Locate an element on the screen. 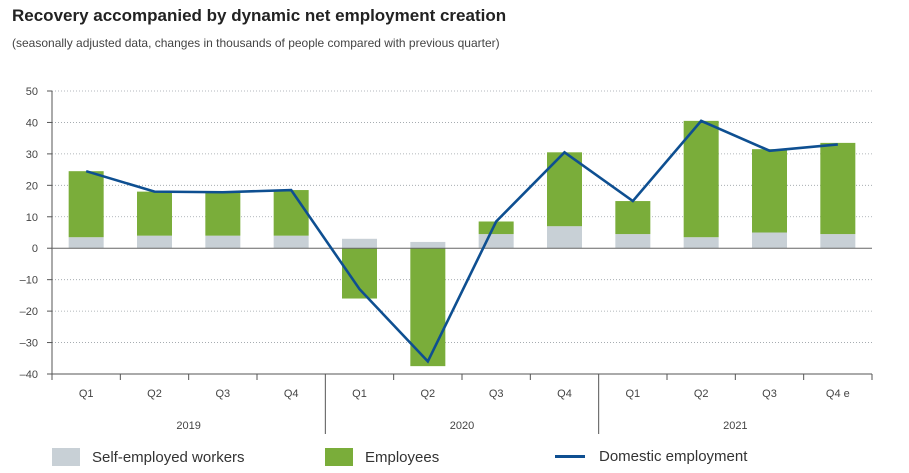 This screenshot has width=909, height=473. y-tick-label: 0 is located at coordinates (35, 249).